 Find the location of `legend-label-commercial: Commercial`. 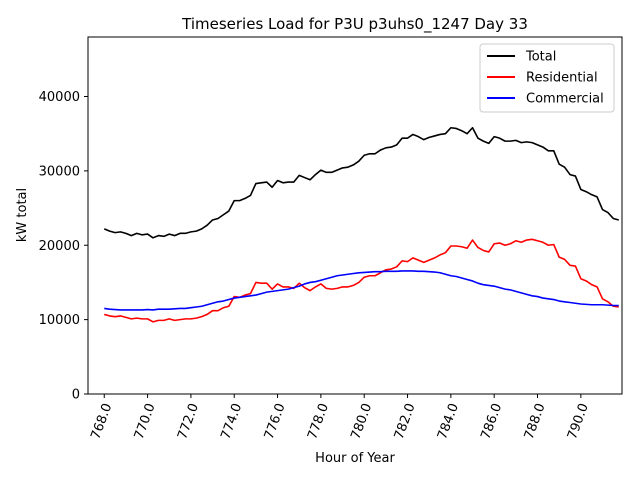

legend-label-commercial: Commercial is located at coordinates (565, 99).